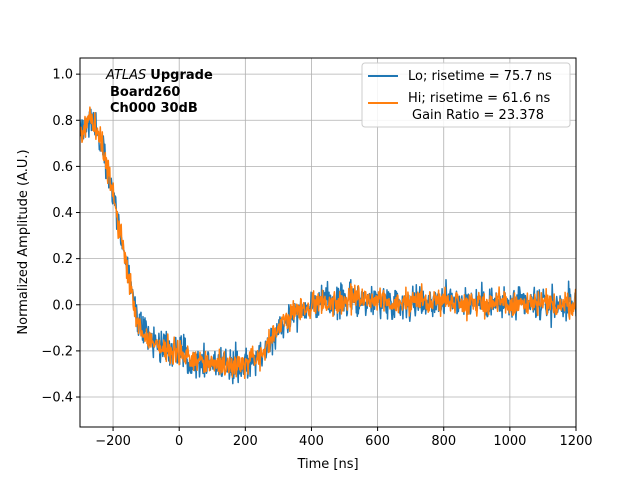  I want to click on annotation-line-3: Ch000 30dB, so click(154, 108).